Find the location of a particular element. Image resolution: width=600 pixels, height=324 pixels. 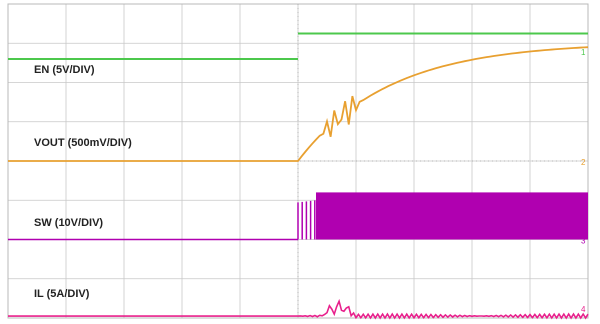

series-label-vout: VOUT (500mV/DIV) is located at coordinates (83, 143).